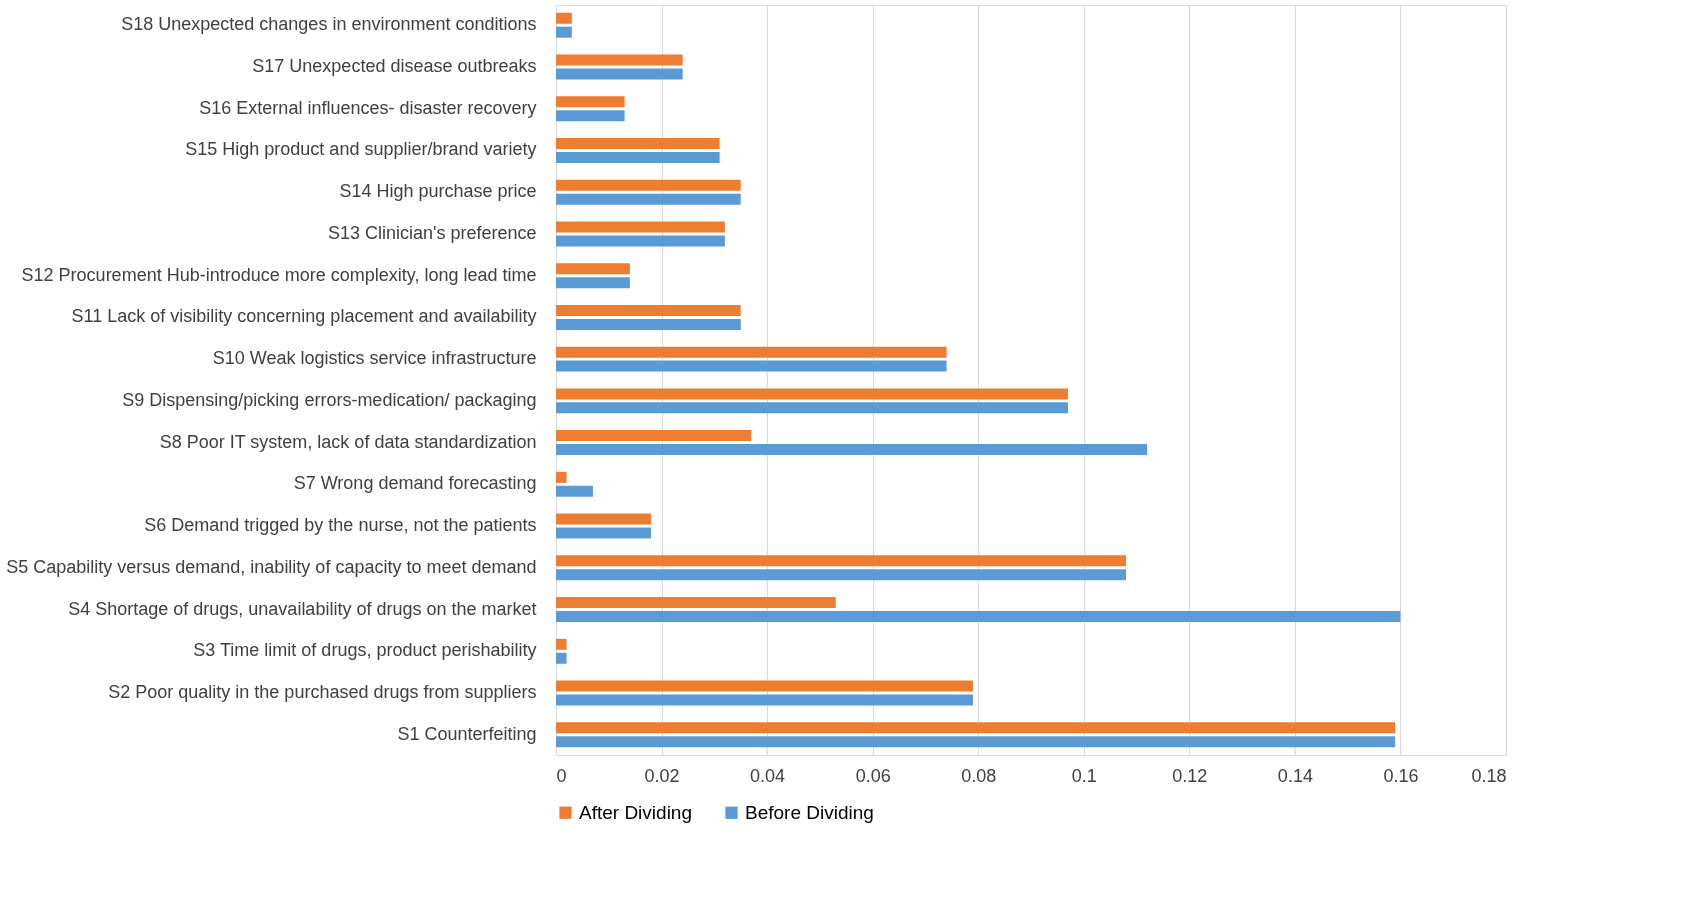 The width and height of the screenshot is (1700, 900). I want to click on x-tick-label: 0.02, so click(662, 775).